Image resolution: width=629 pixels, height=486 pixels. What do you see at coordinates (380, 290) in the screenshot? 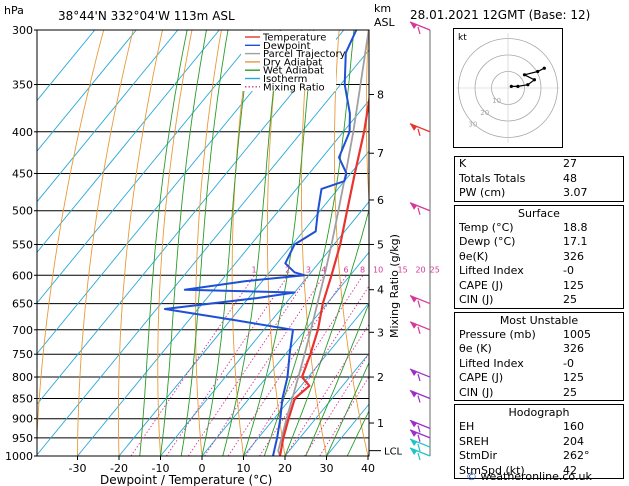
I see `height-tick-label: 4` at bounding box center [380, 290].